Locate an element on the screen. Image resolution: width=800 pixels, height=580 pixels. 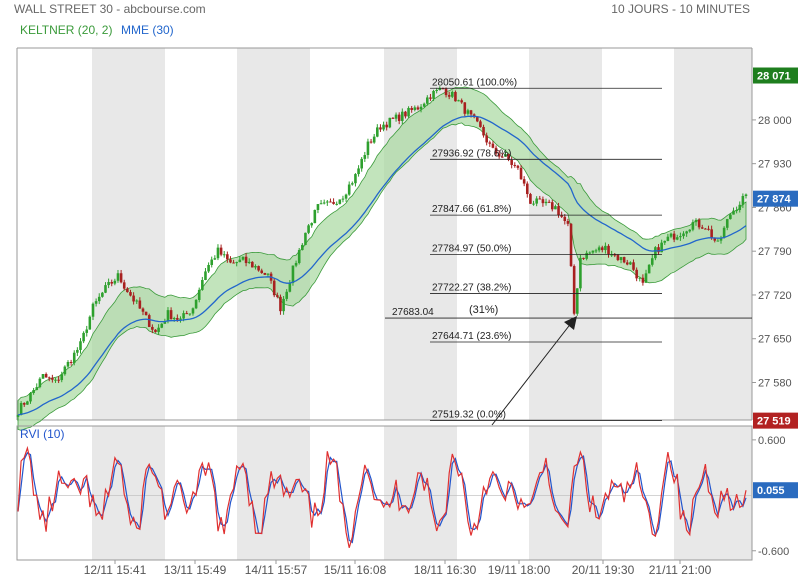
x-tick-label: 14/11 15:57 is located at coordinates (276, 570).